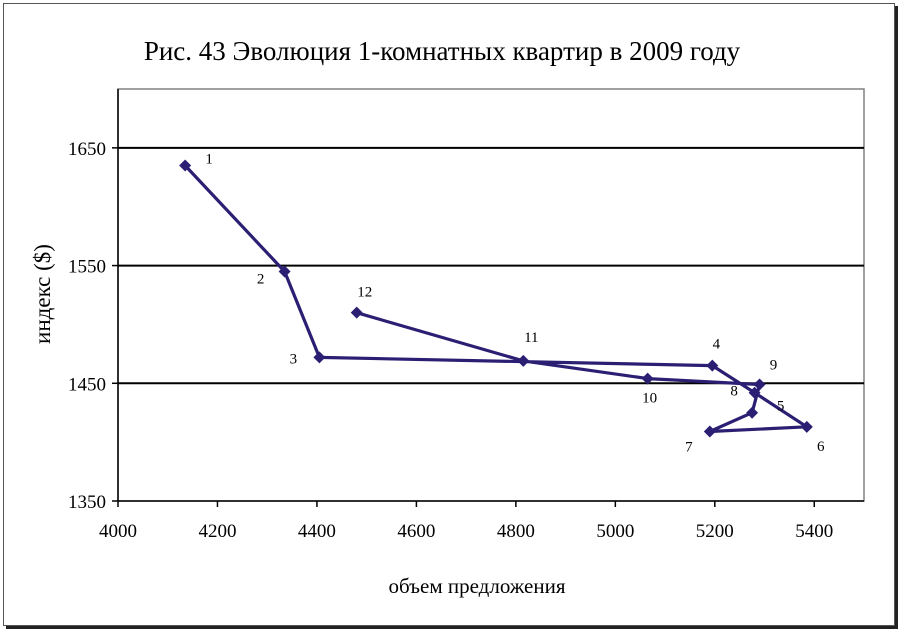 This screenshot has width=900, height=632. What do you see at coordinates (689, 448) in the screenshot?
I see `point-label-7: 7` at bounding box center [689, 448].